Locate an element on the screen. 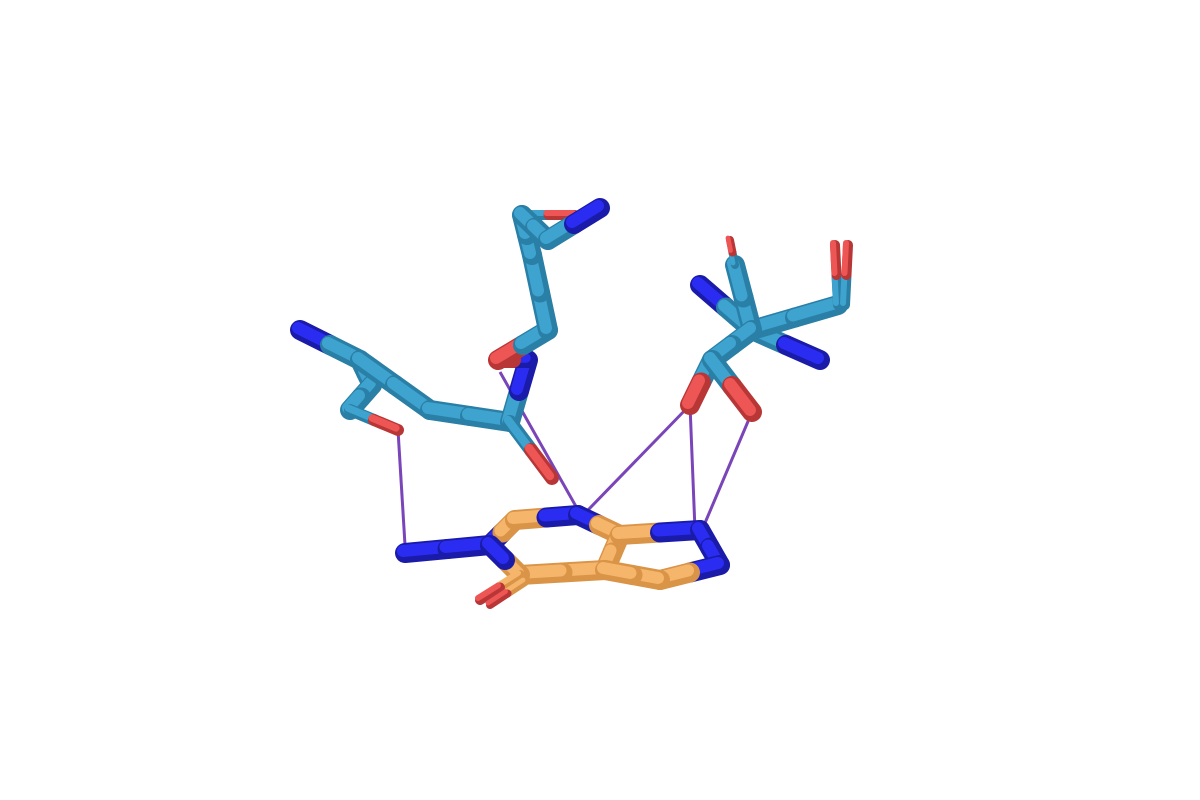  bond-segment is located at coordinates (499, 599).